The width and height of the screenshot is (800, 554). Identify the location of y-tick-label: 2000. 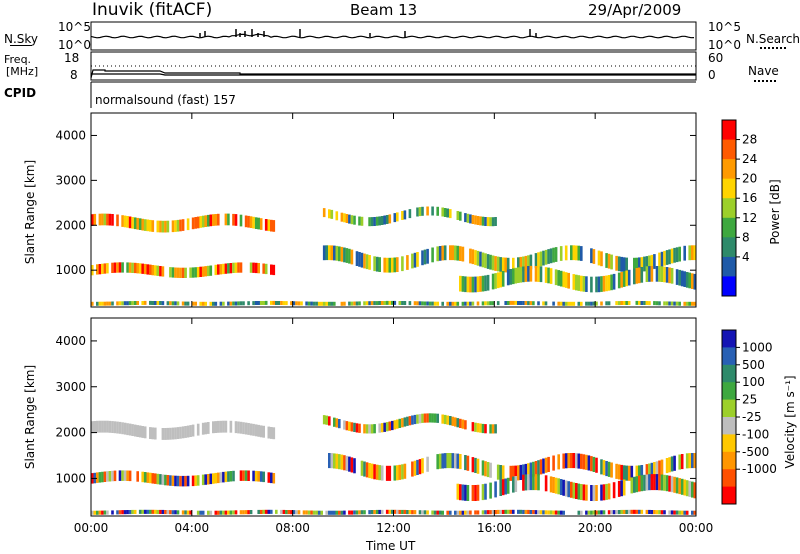
(70, 433).